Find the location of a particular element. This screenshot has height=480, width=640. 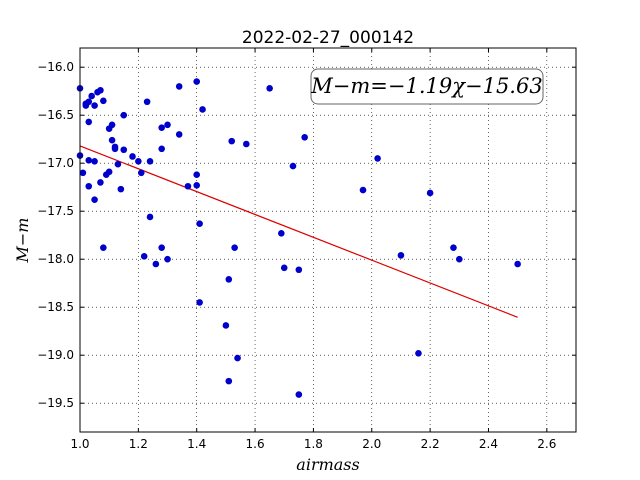

x-tick-label: 1.0 is located at coordinates (79, 444).